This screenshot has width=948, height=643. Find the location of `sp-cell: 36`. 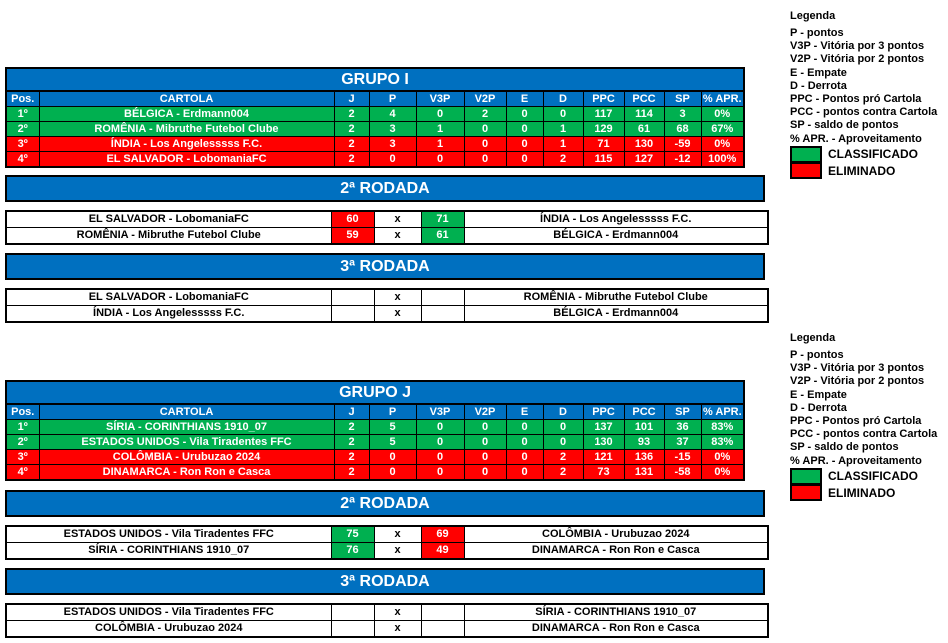

sp-cell: 36 is located at coordinates (682, 427).